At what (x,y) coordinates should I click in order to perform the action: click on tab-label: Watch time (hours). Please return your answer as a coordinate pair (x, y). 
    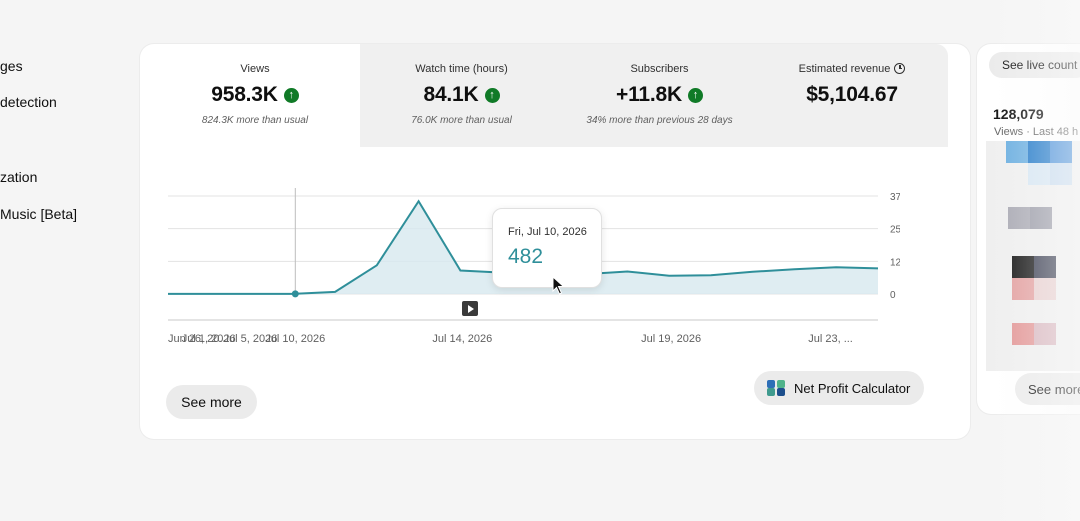
    Looking at the image, I should click on (461, 69).